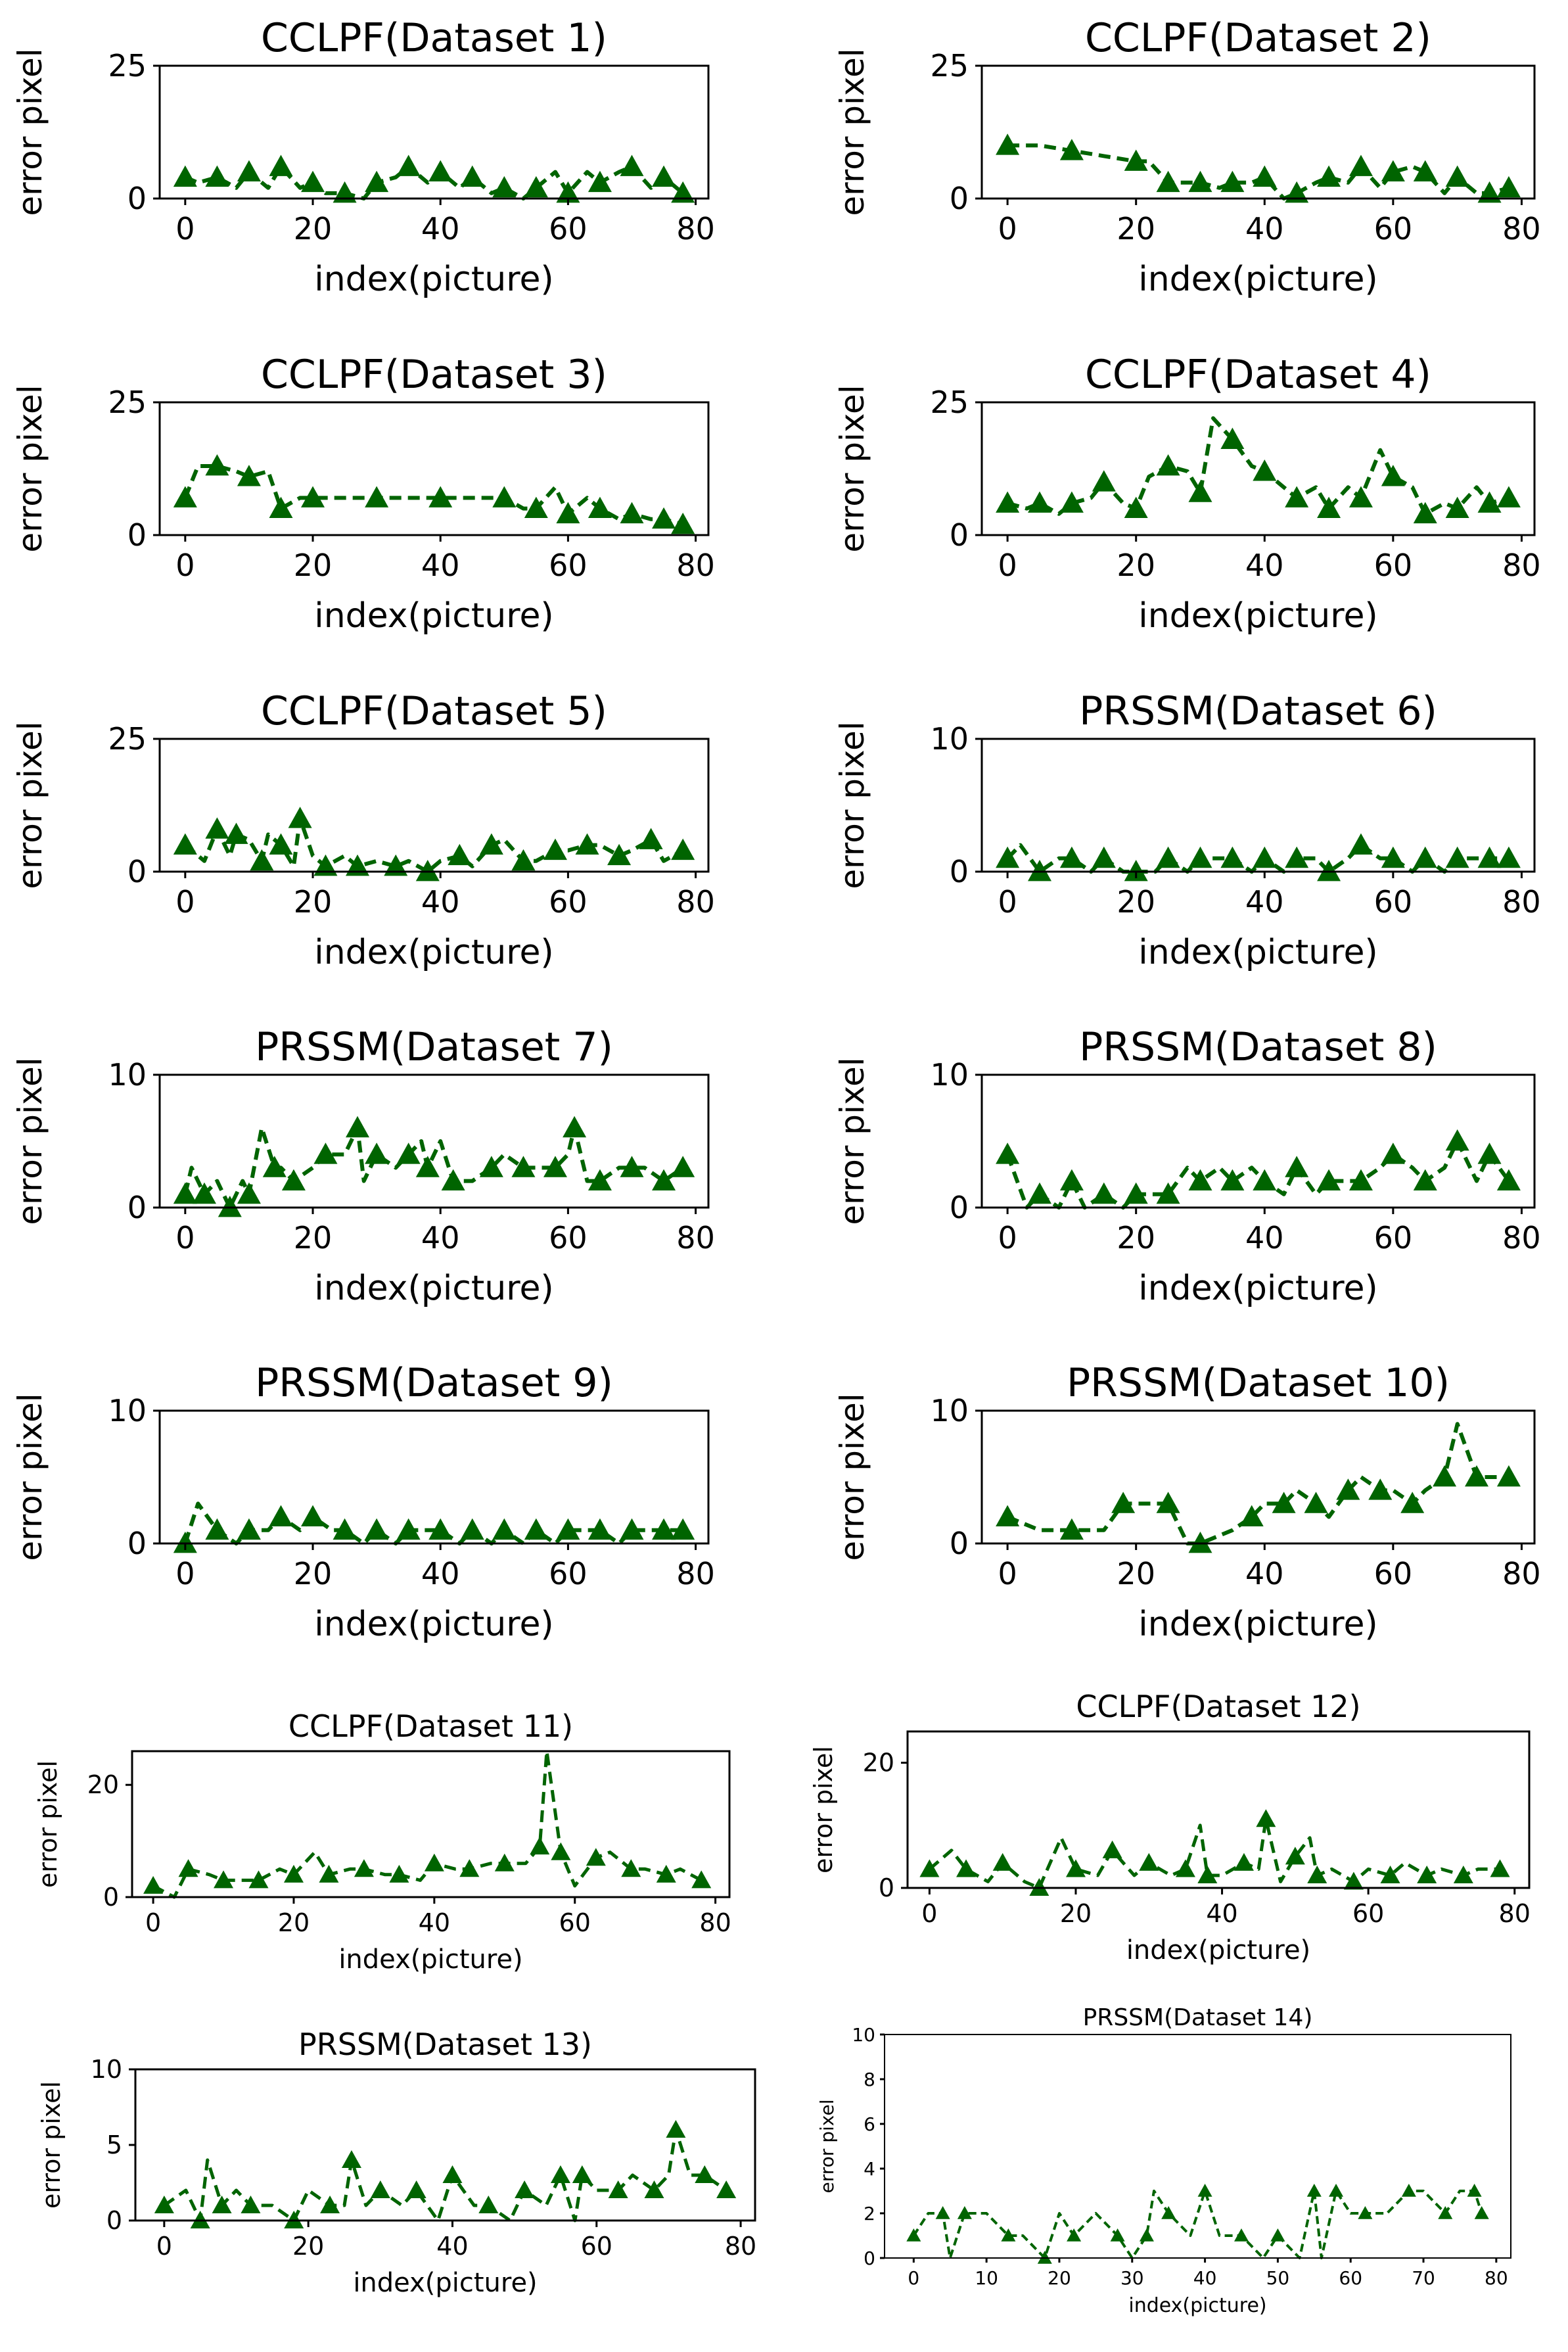  Describe the element at coordinates (568, 902) in the screenshot. I see `x-tick-label: 60` at that location.